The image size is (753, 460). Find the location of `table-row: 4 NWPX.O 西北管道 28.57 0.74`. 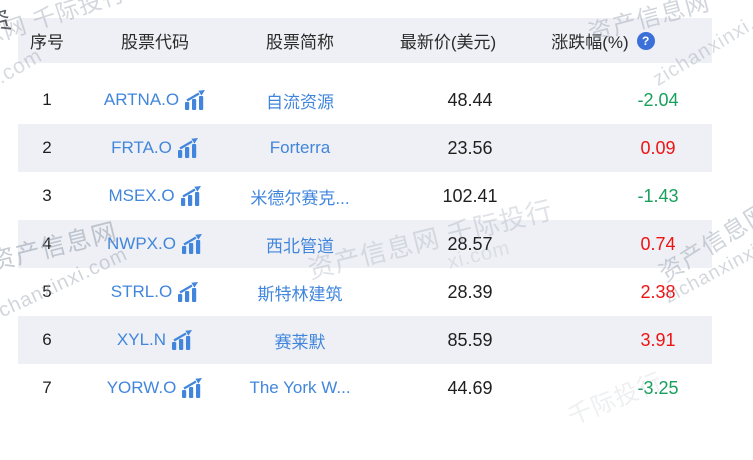

table-row: 4 NWPX.O 西北管道 28.57 0.74 is located at coordinates (365, 244).